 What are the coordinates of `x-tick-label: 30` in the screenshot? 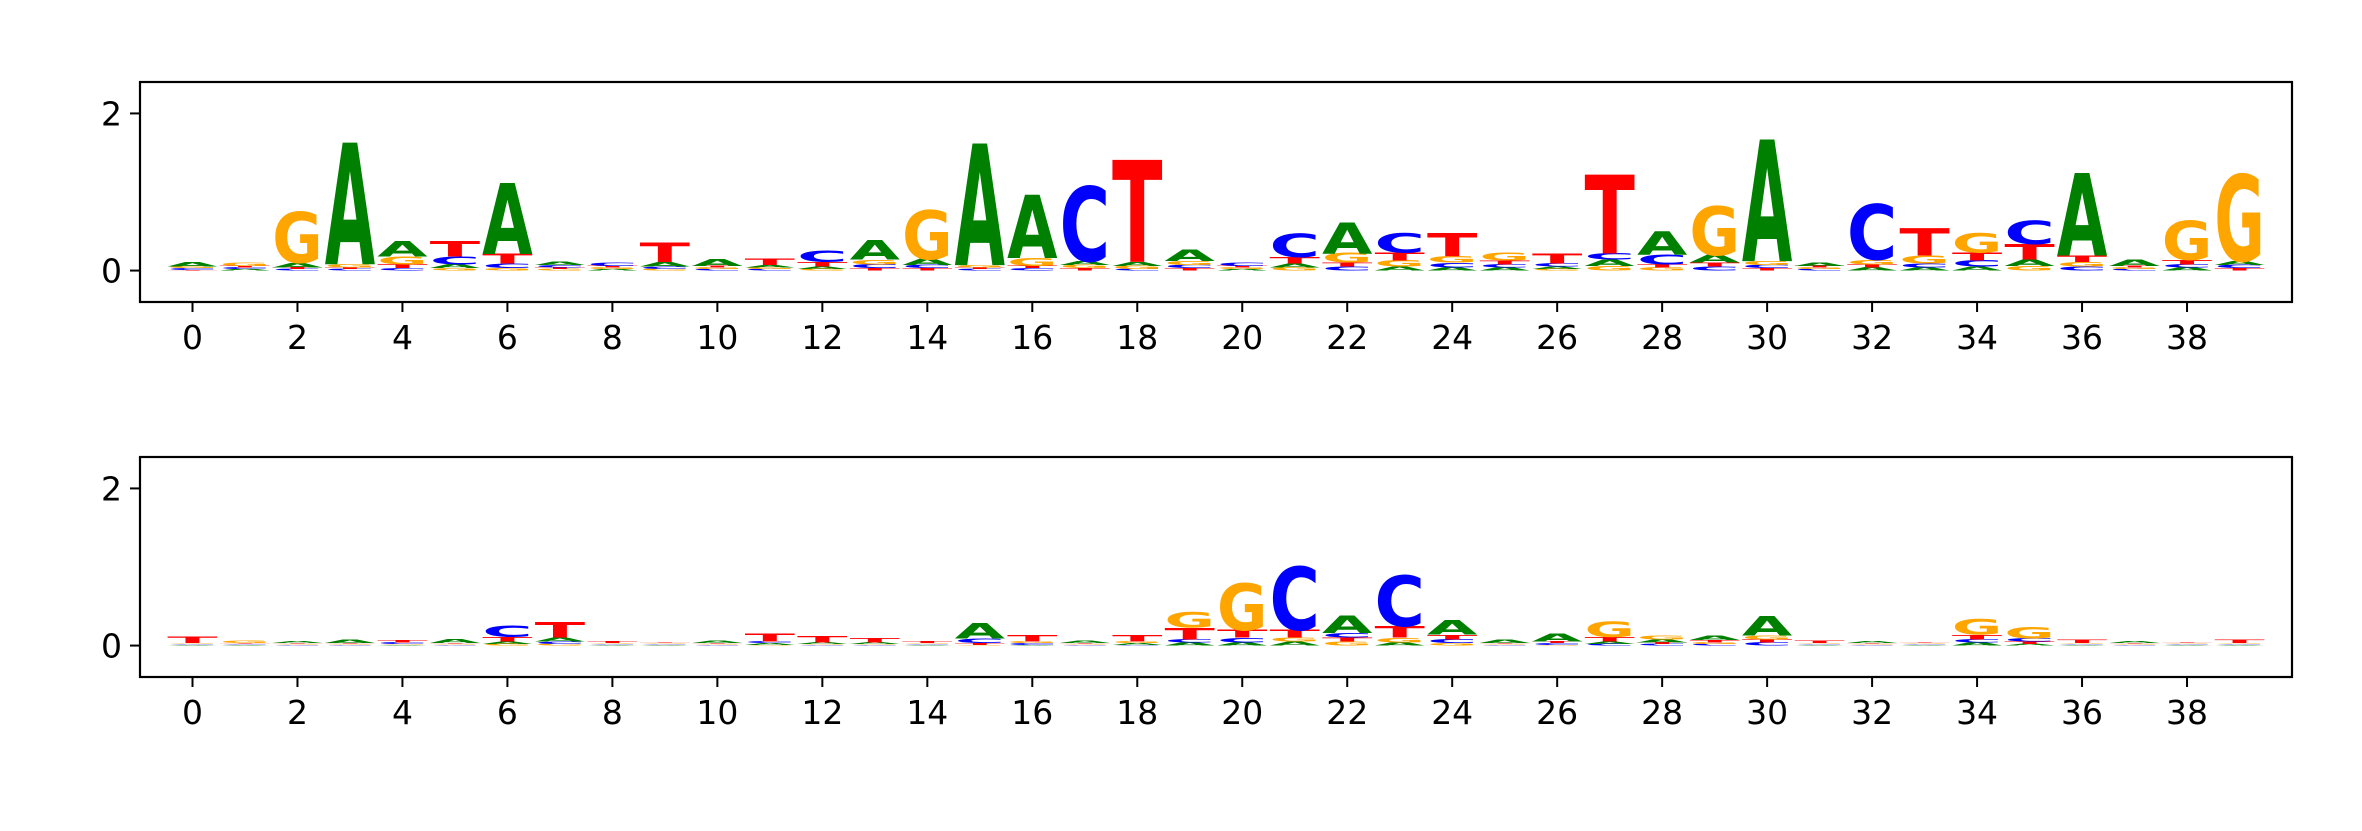 It's located at (1767, 712).